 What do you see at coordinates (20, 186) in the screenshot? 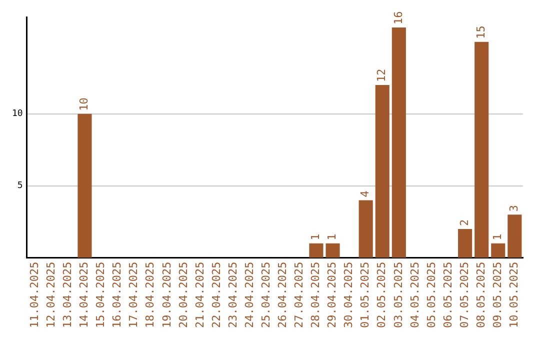
I see `y-tick-label: 5` at bounding box center [20, 186].